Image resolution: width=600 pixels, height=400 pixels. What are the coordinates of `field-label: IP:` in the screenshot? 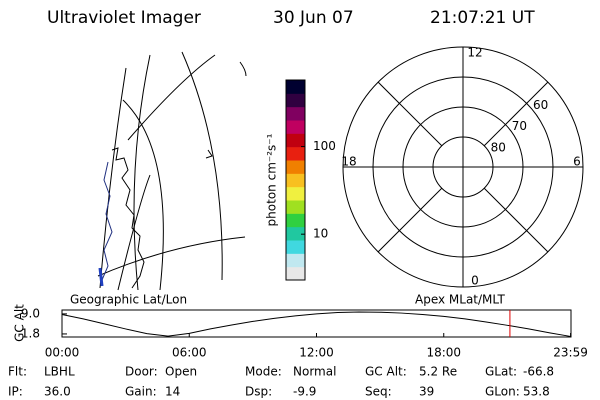 It's located at (15, 392).